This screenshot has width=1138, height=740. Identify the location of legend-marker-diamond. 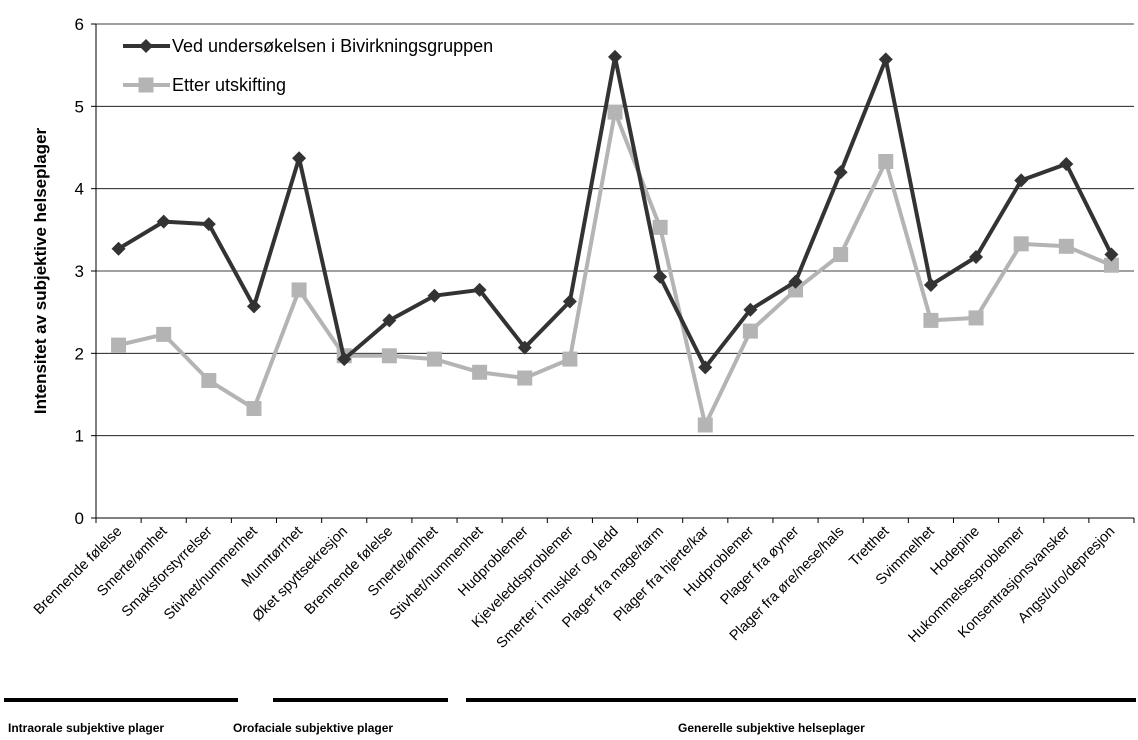
(146, 46).